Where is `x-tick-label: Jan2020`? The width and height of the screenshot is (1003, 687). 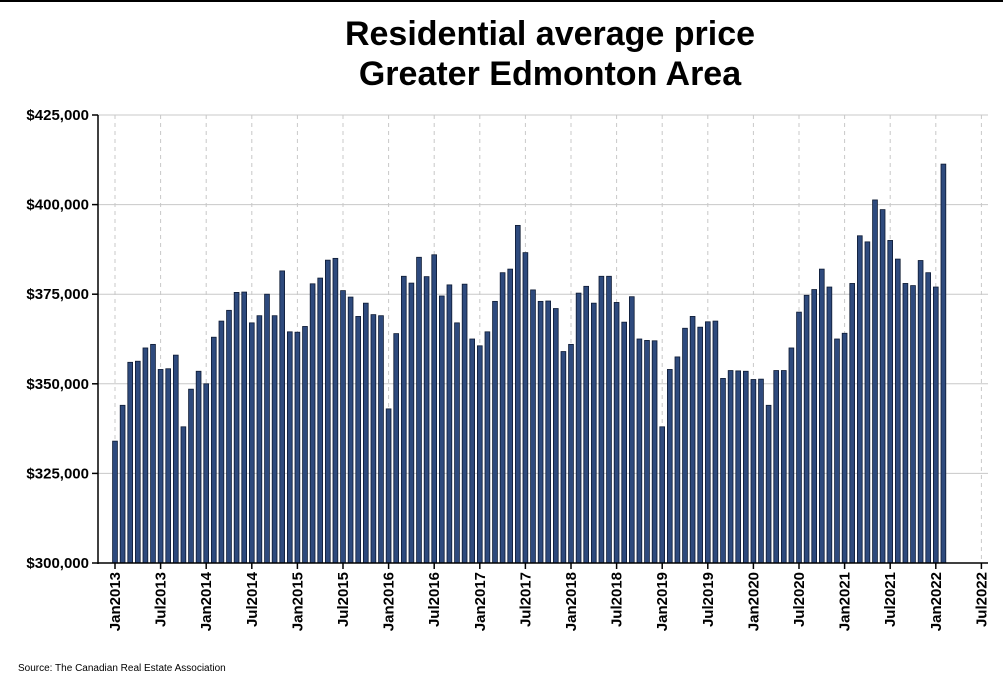 x-tick-label: Jan2020 is located at coordinates (753, 601).